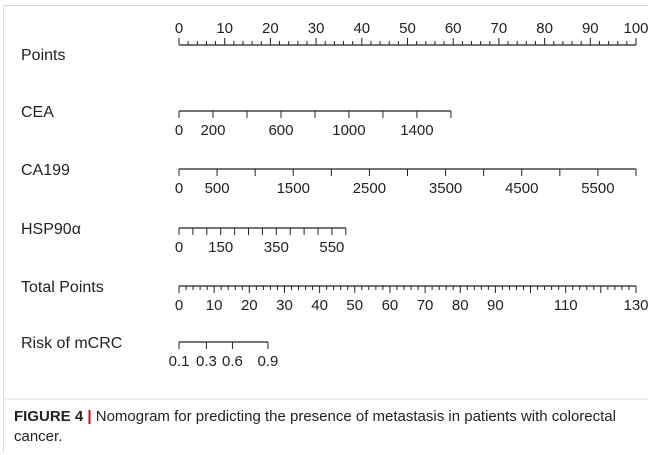 The width and height of the screenshot is (651, 455). I want to click on tick-label-total-points: 30, so click(284, 305).